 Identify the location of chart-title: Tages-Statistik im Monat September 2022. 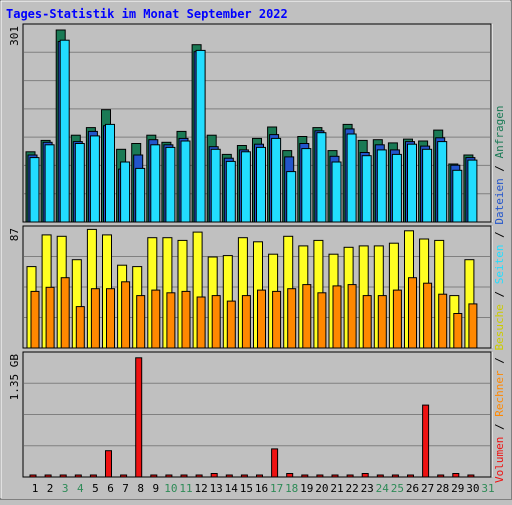
(147, 14).